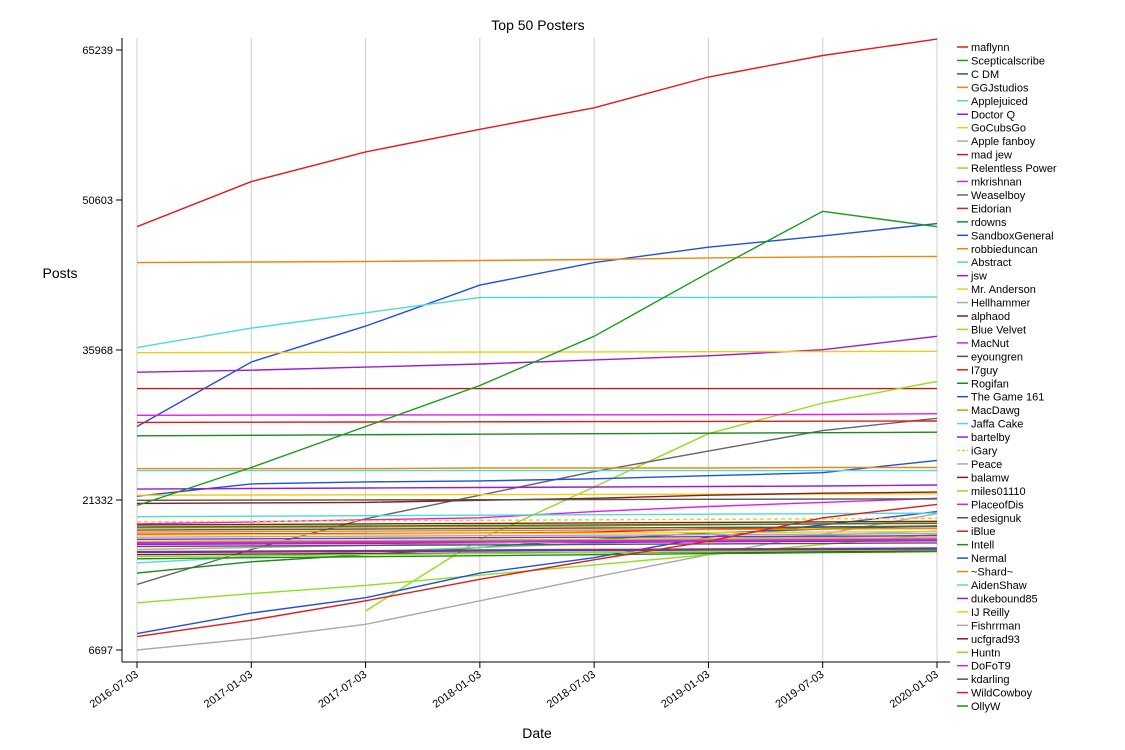 The width and height of the screenshot is (1125, 750). What do you see at coordinates (992, 573) in the screenshot?
I see `legend-label: ~Shard~` at bounding box center [992, 573].